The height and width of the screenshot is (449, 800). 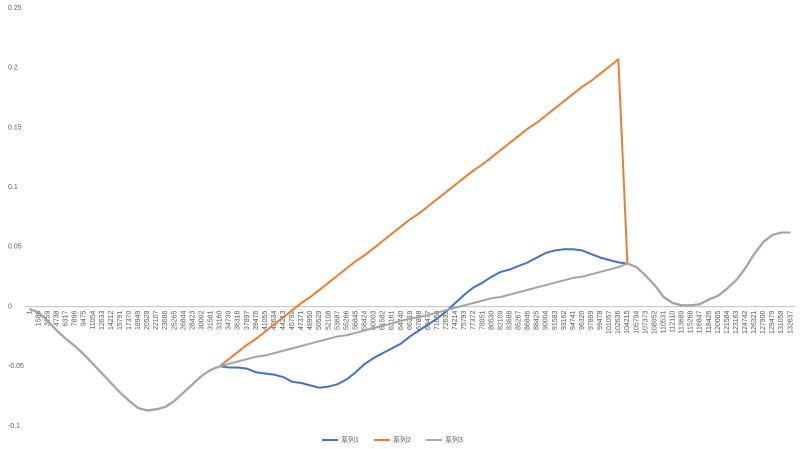 I want to click on x-tick-label: 94741, so click(x=573, y=320).